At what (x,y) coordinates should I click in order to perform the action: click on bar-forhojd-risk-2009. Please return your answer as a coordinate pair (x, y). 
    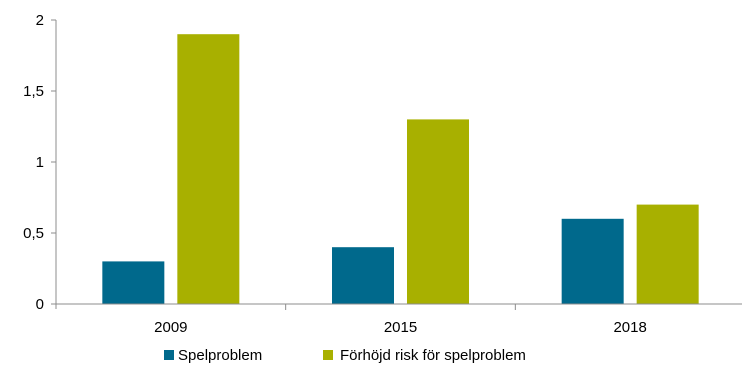
    Looking at the image, I should click on (208, 169).